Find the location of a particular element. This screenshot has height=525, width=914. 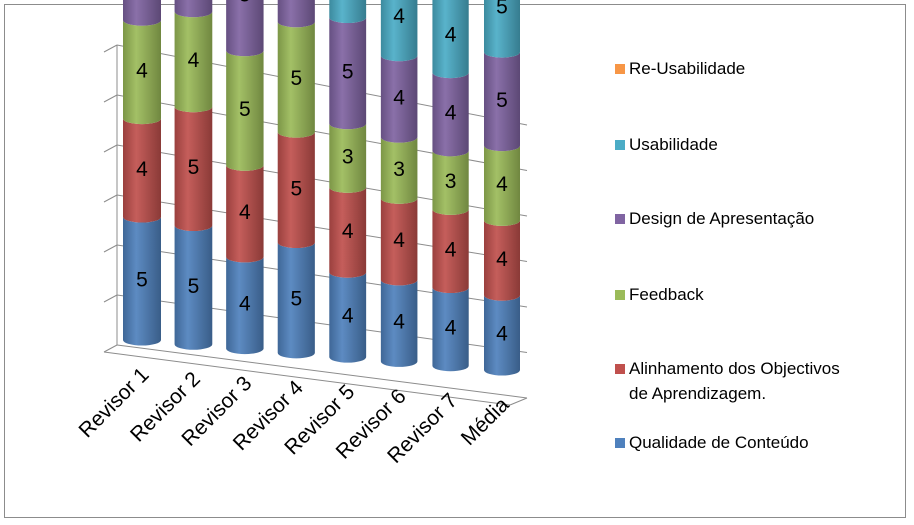

bar-stack: 555555 is located at coordinates (296, 179).